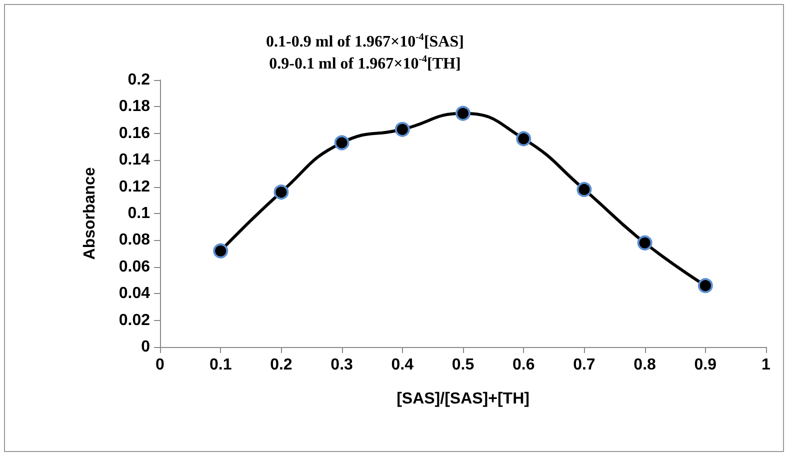  I want to click on y-tick-label: 0.2, so click(139, 80).